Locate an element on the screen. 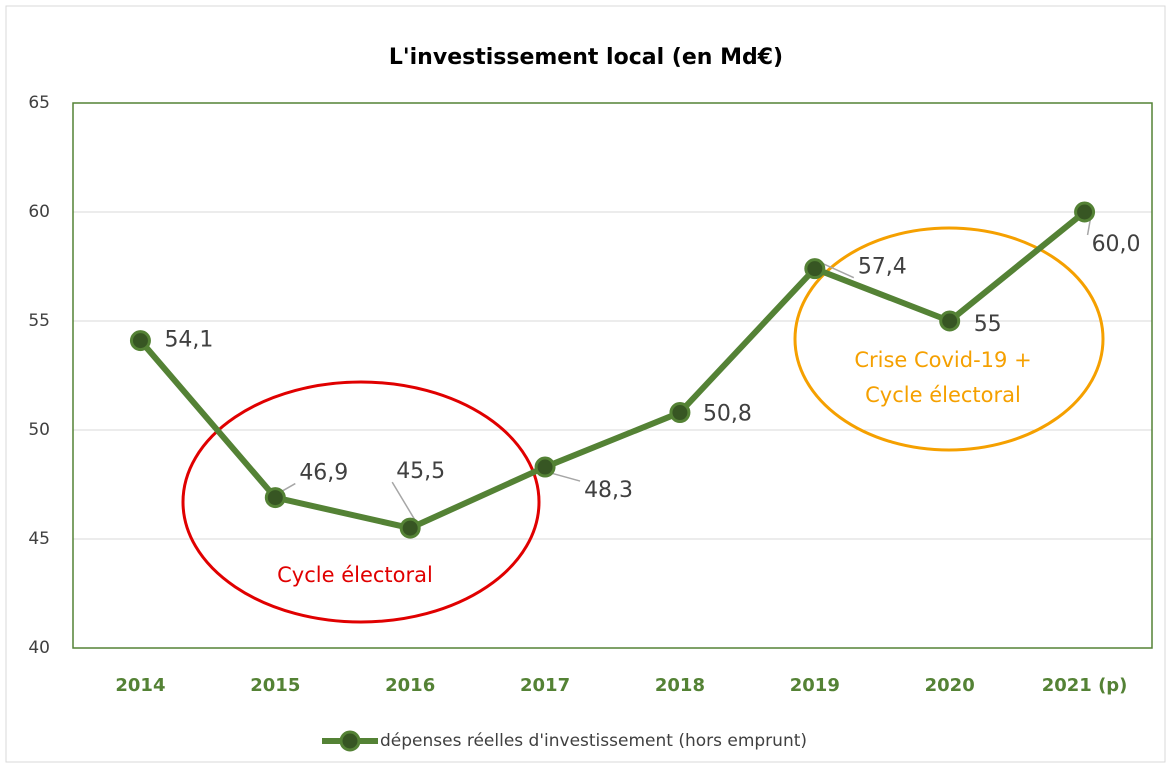  data-label: 54,1 is located at coordinates (188, 340).